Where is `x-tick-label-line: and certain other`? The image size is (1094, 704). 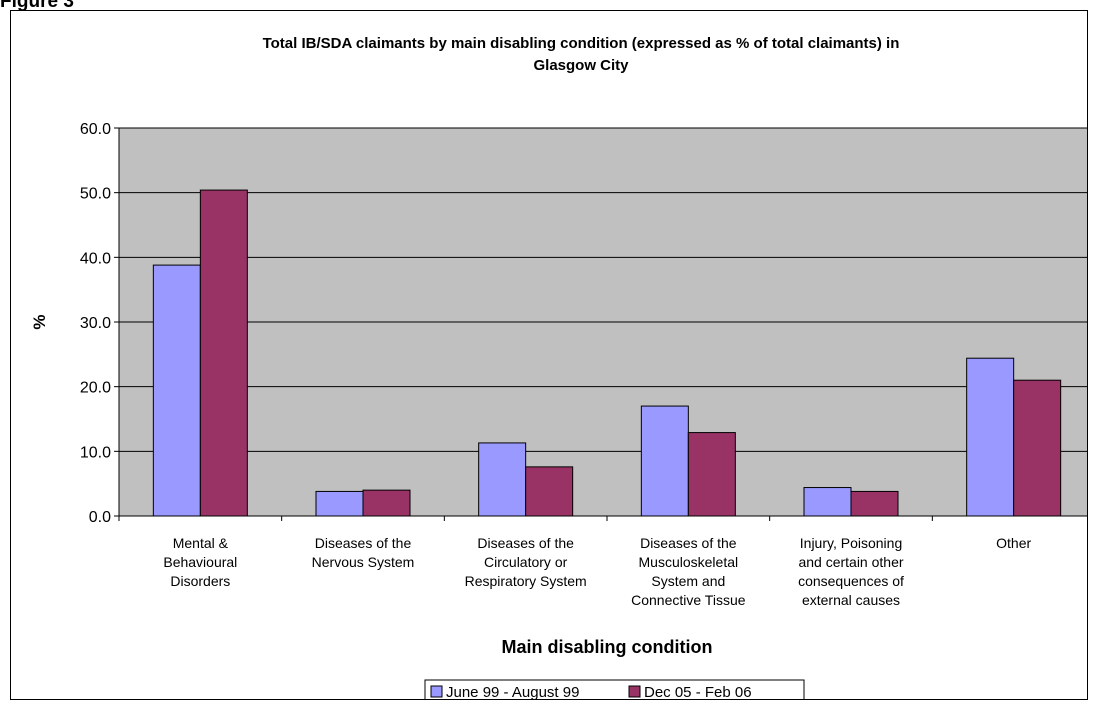
x-tick-label-line: and certain other is located at coordinates (850, 562).